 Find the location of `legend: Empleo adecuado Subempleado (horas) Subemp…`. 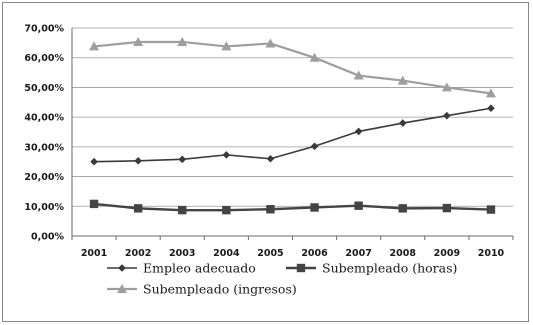

legend: Empleo adecuado Subempleado (horas) Subemp… is located at coordinates (282, 279).